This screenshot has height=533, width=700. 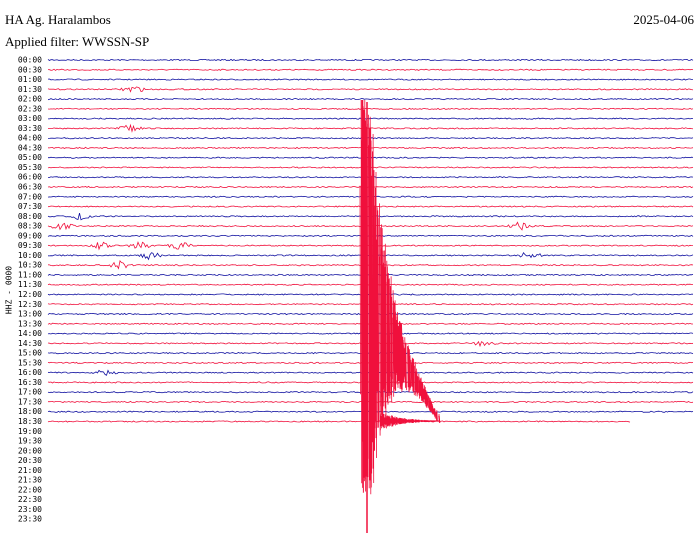 I want to click on row-label: 11:00, so click(x=30, y=274).